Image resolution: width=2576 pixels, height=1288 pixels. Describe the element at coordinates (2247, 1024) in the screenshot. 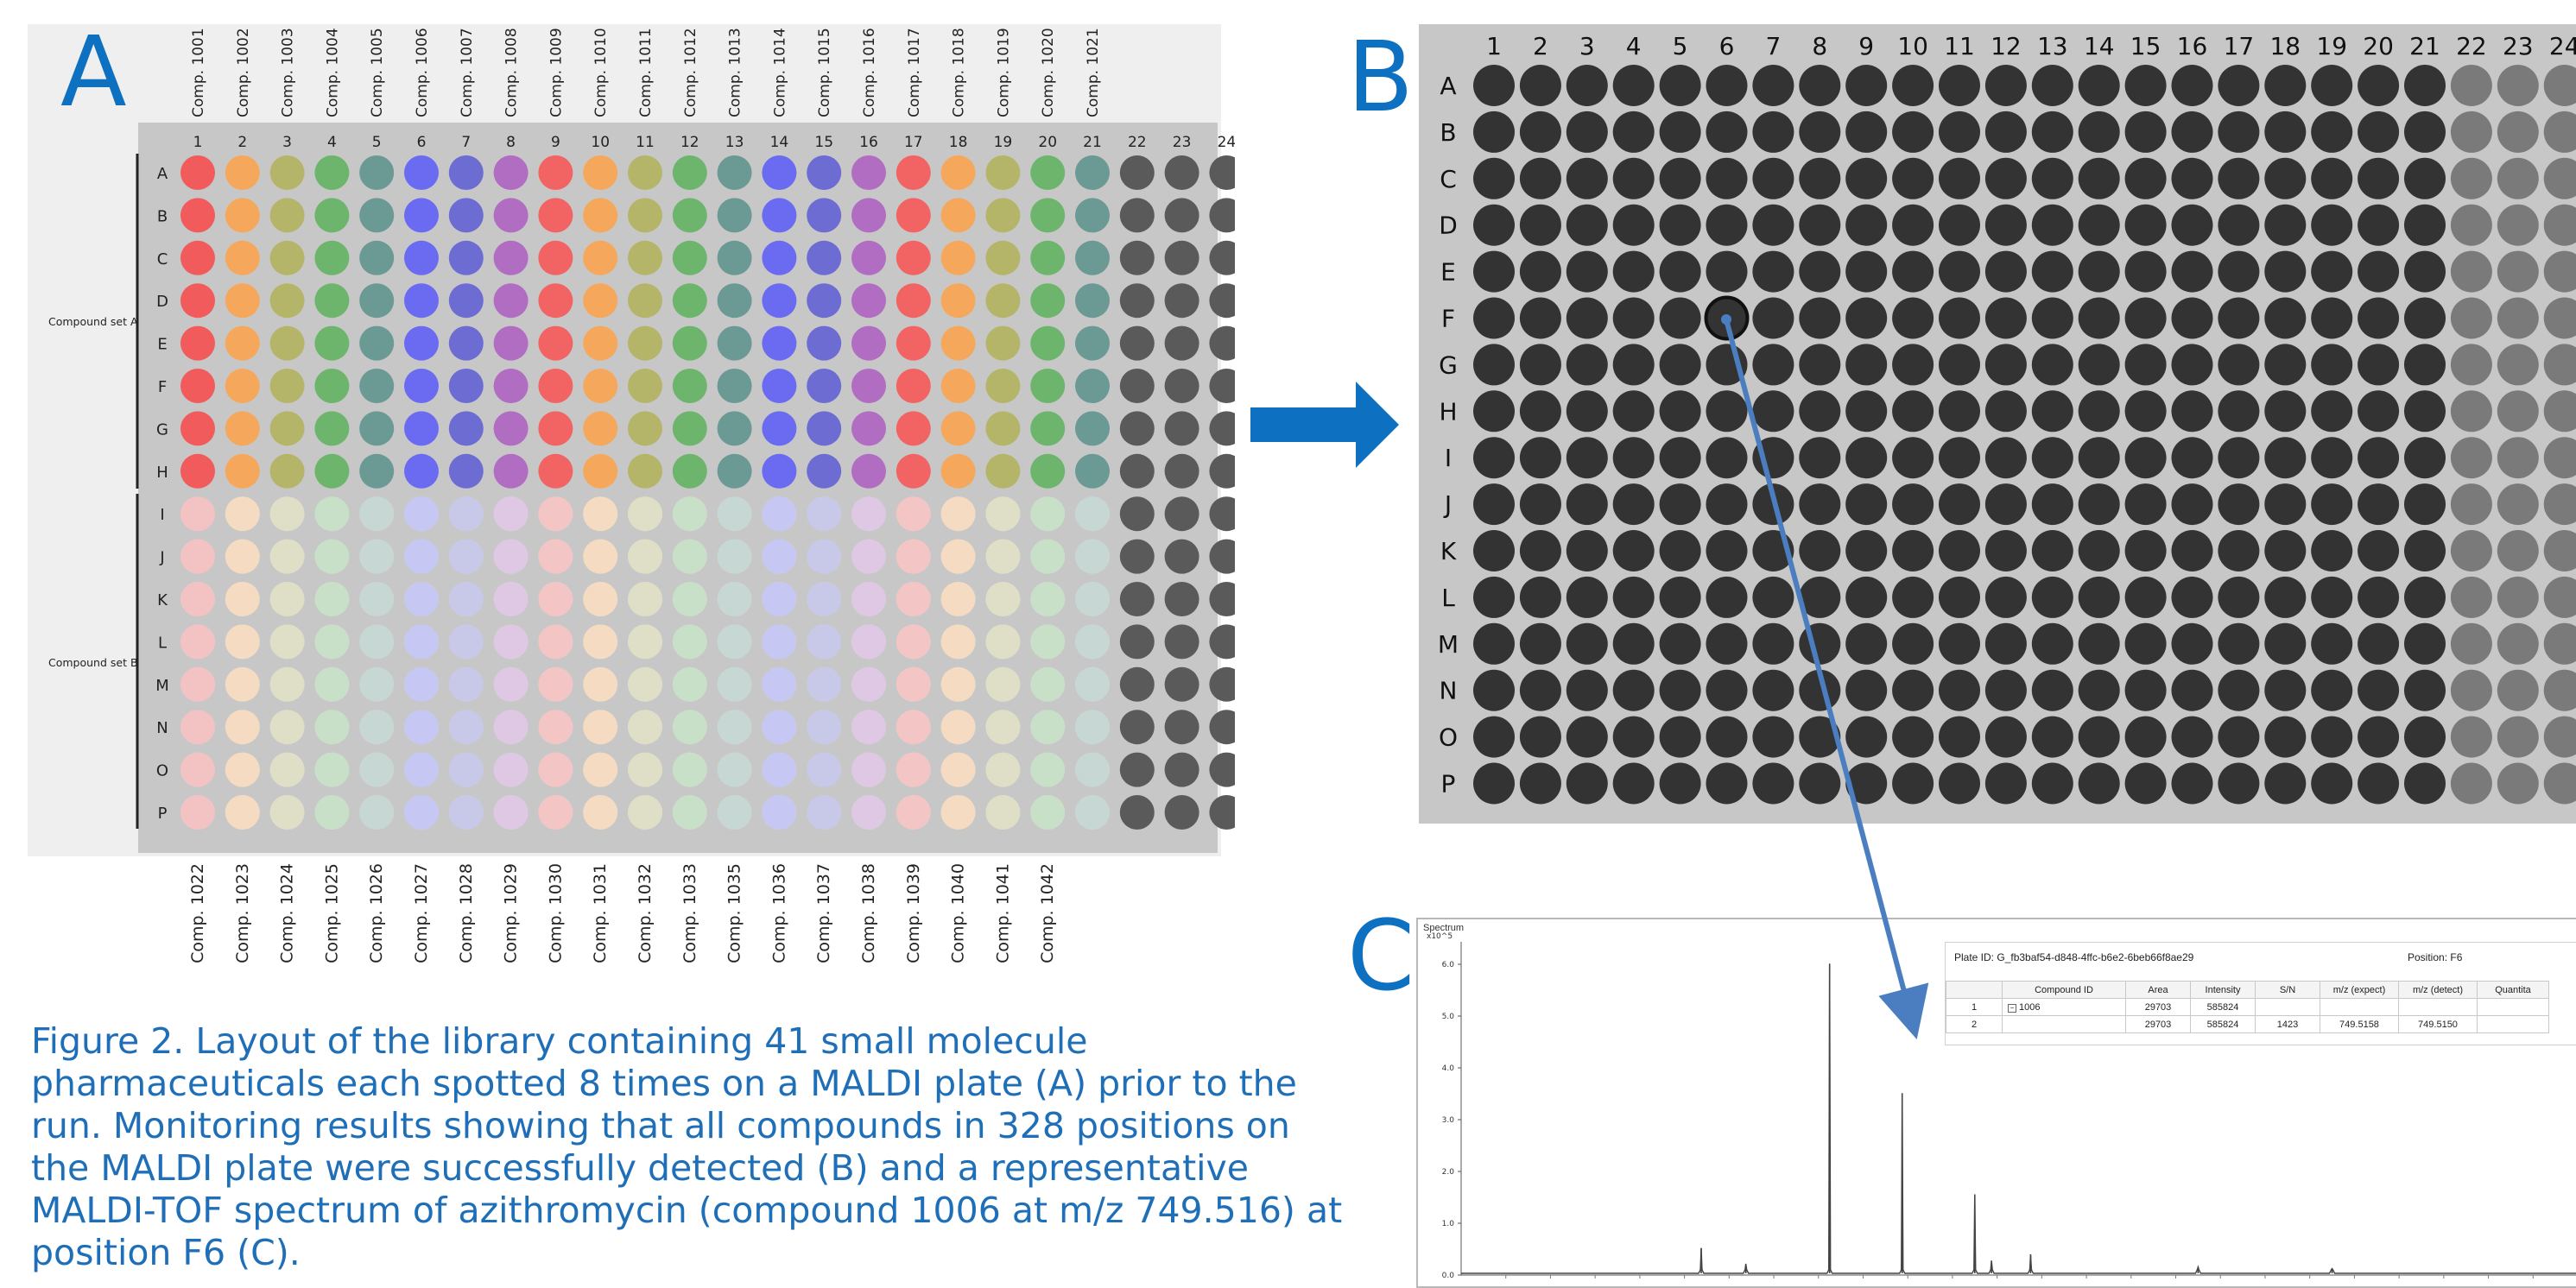

I see `table-row: 2 29703 585824 1423 749.5158 749.5150` at that location.